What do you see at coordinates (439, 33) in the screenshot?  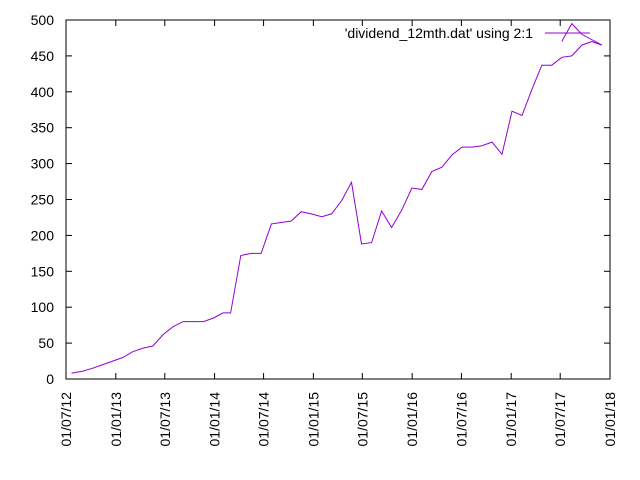 I see `legend-label: 'dividend_12mth.dat' using 2:1` at bounding box center [439, 33].